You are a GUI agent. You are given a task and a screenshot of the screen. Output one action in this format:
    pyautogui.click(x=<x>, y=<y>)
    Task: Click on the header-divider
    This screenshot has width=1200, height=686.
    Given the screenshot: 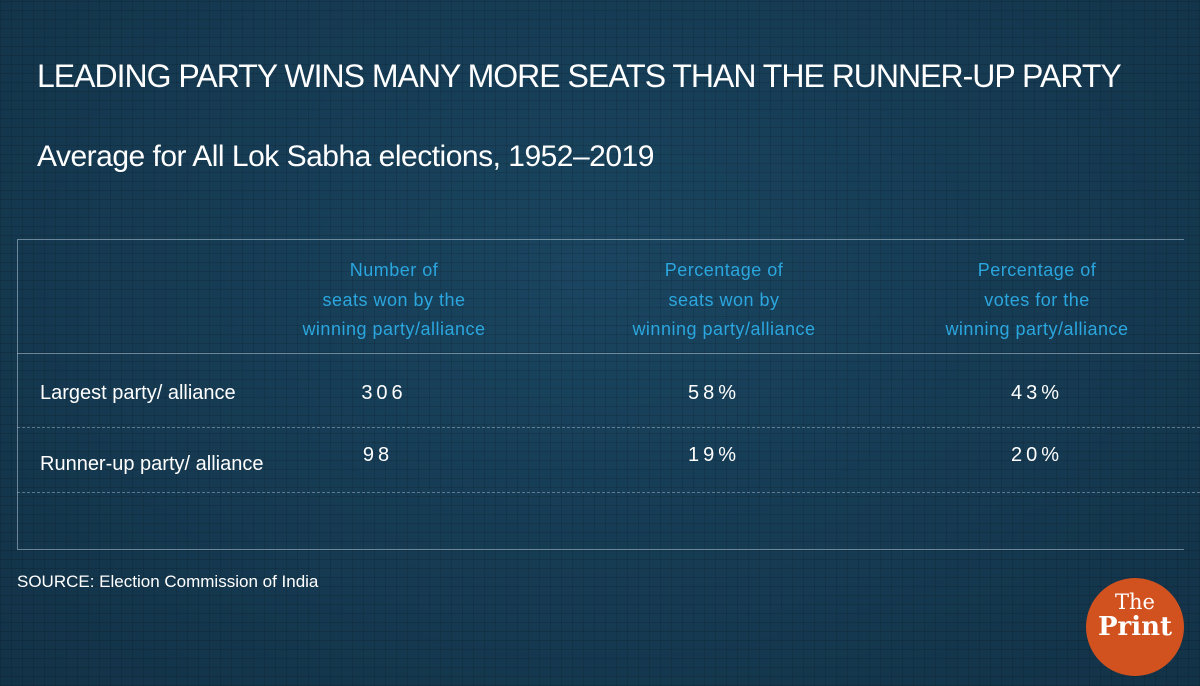 What is the action you would take?
    pyautogui.click(x=608, y=353)
    